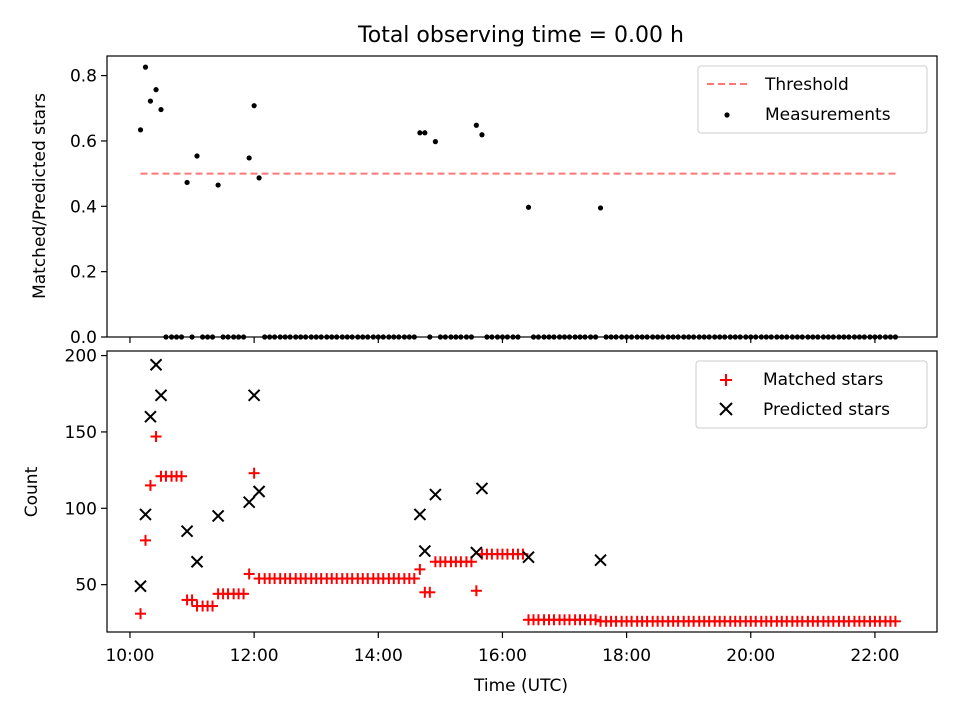 The height and width of the screenshot is (720, 960). Describe the element at coordinates (81, 357) in the screenshot. I see `bottom-y-tick-label: 200` at that location.